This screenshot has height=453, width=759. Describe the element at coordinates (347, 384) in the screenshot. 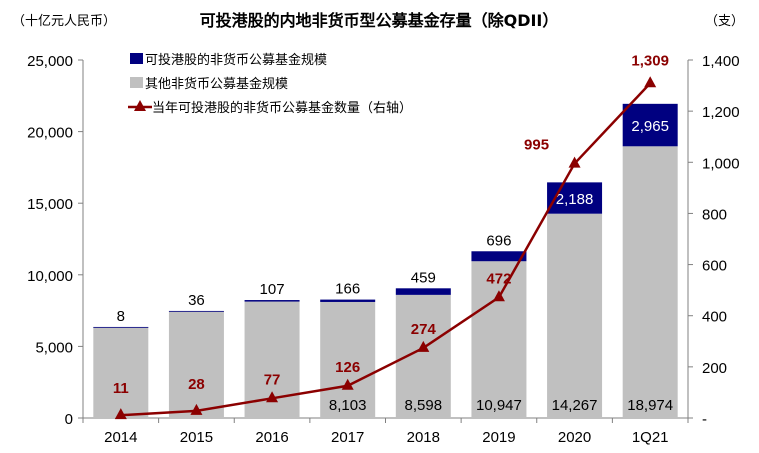

I see `triangle-marker-2017` at that location.